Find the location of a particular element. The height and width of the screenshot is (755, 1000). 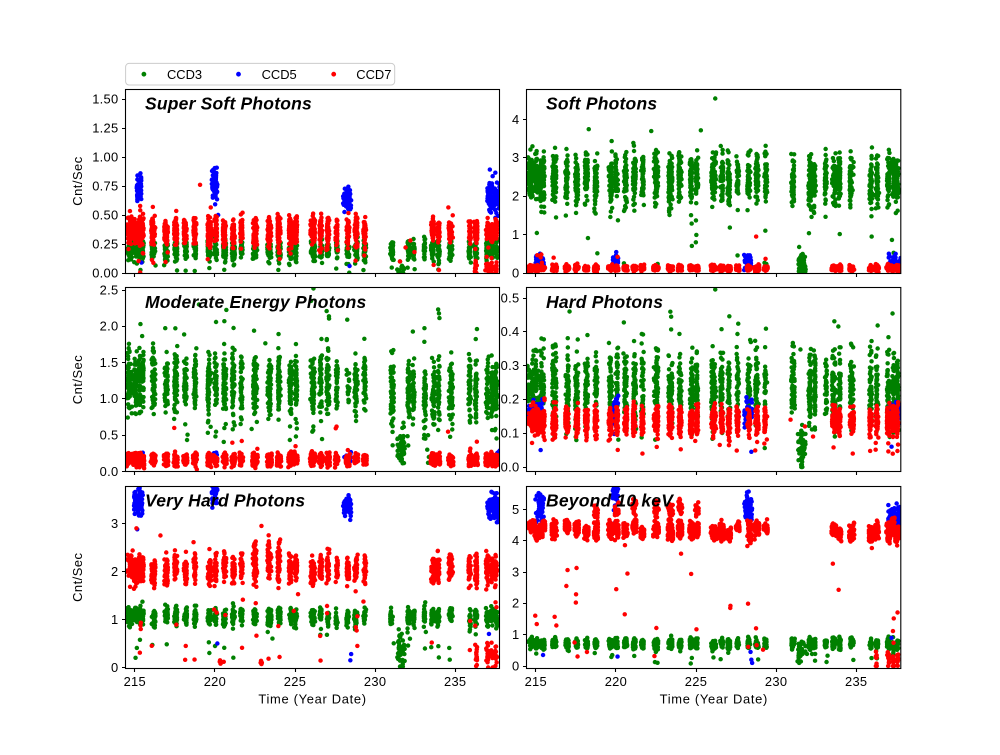

svg-text: CCD3 is located at coordinates (184, 74).